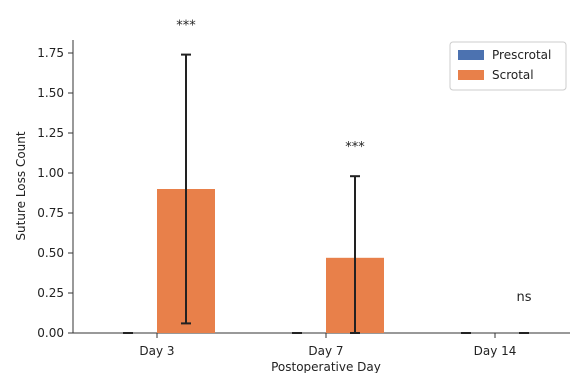  I want to click on y-tick-label: 0.50, so click(50, 253).